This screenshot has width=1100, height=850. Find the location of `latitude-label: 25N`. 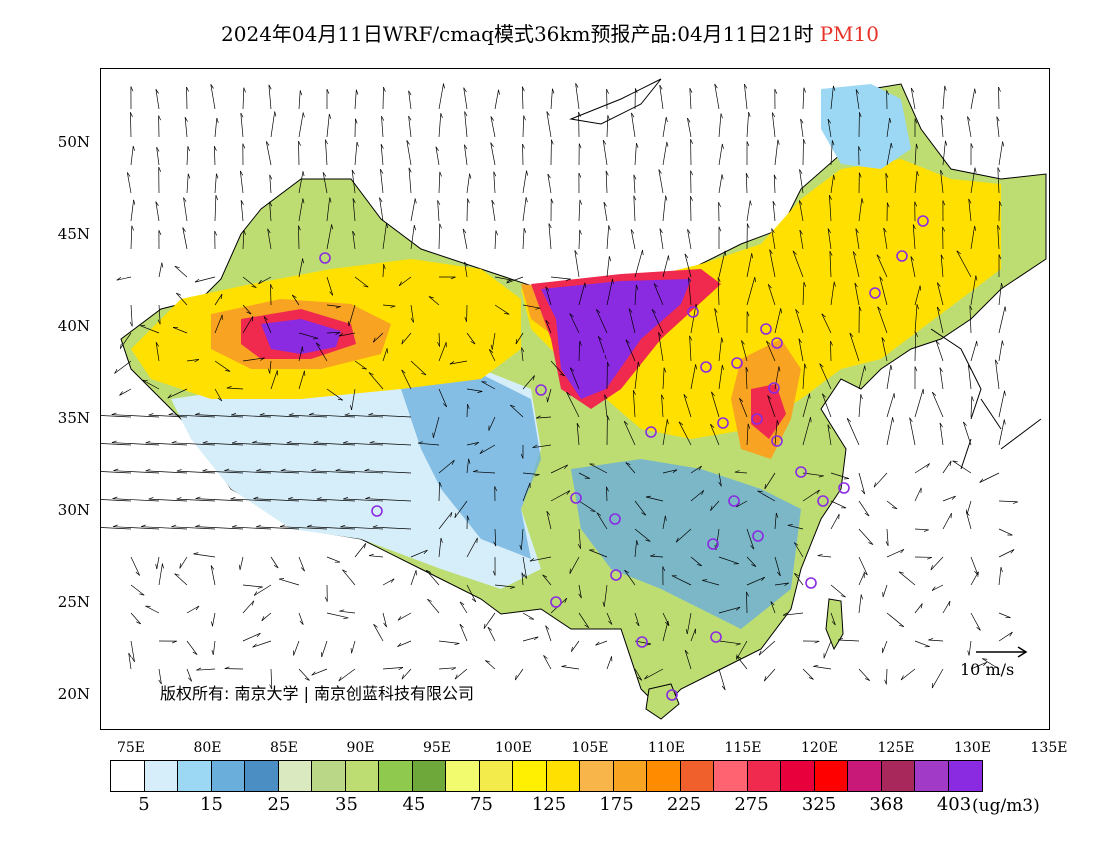

latitude-label: 25N is located at coordinates (73, 602).